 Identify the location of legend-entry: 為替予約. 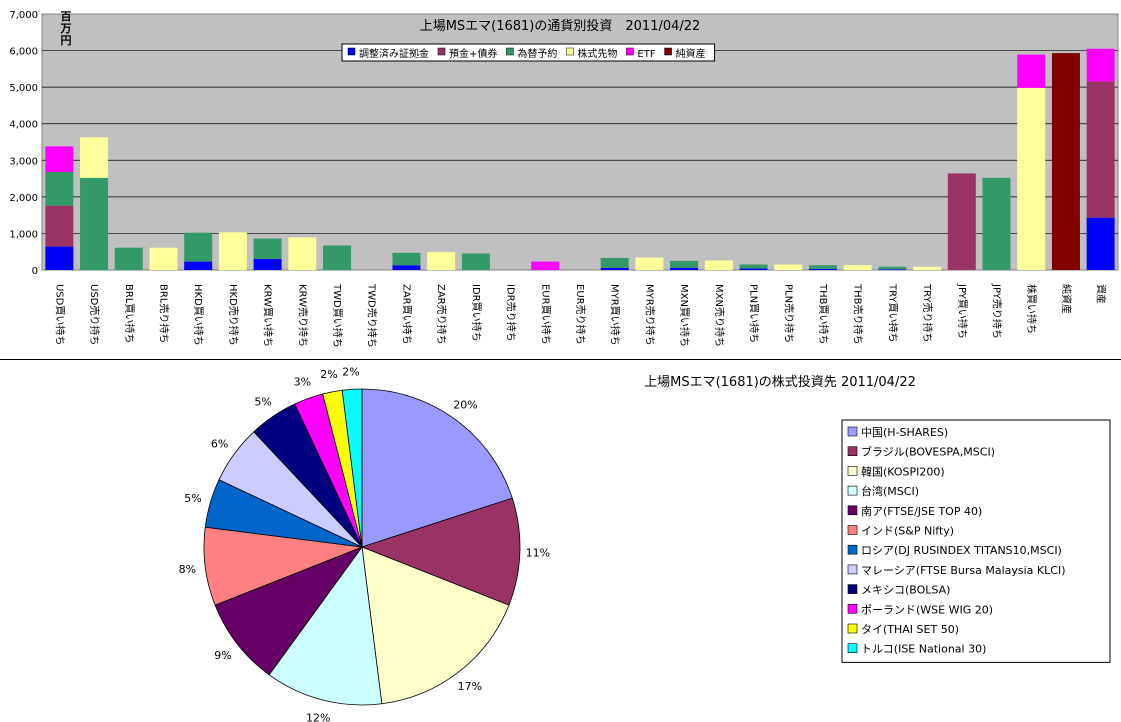
(537, 53).